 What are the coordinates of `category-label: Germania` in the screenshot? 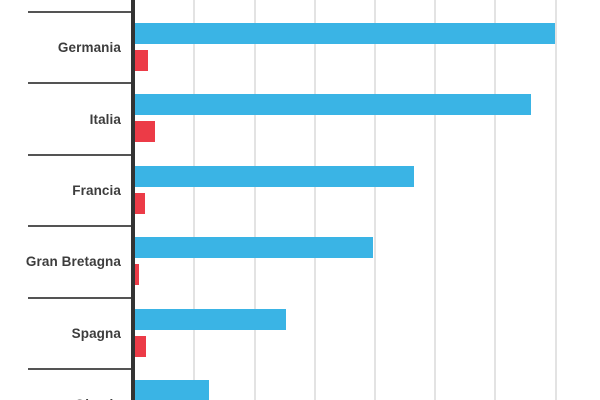 It's located at (89, 48).